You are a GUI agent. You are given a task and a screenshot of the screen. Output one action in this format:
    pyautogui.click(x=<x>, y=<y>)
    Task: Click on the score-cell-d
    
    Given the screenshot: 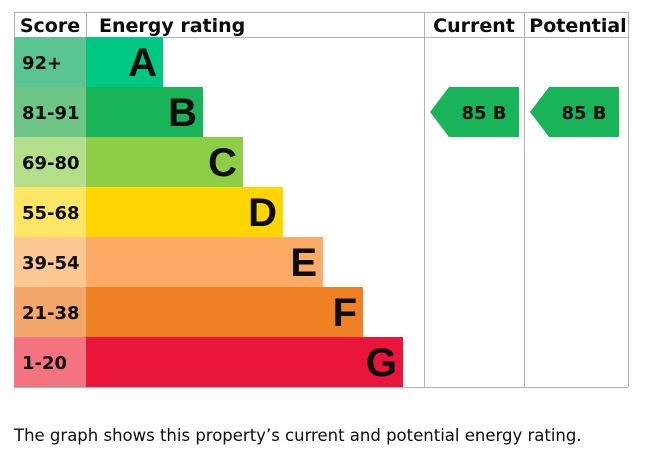 What is the action you would take?
    pyautogui.click(x=50, y=212)
    